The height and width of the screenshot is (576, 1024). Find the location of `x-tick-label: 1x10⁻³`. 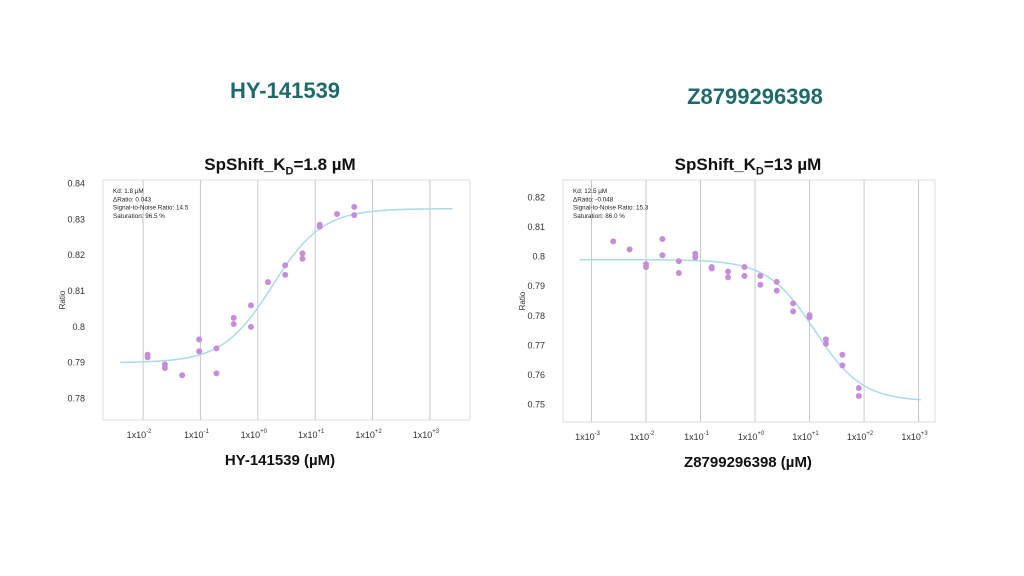

x-tick-label: 1x10⁻³ is located at coordinates (588, 436).